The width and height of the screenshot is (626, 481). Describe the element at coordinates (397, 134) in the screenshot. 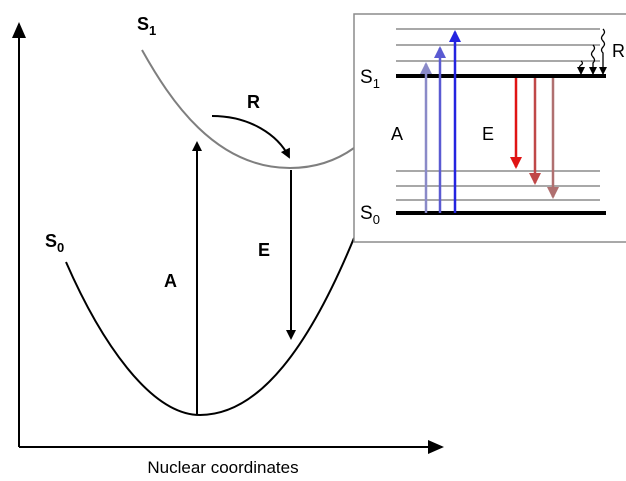

I see `inset-absorption-label: A` at that location.